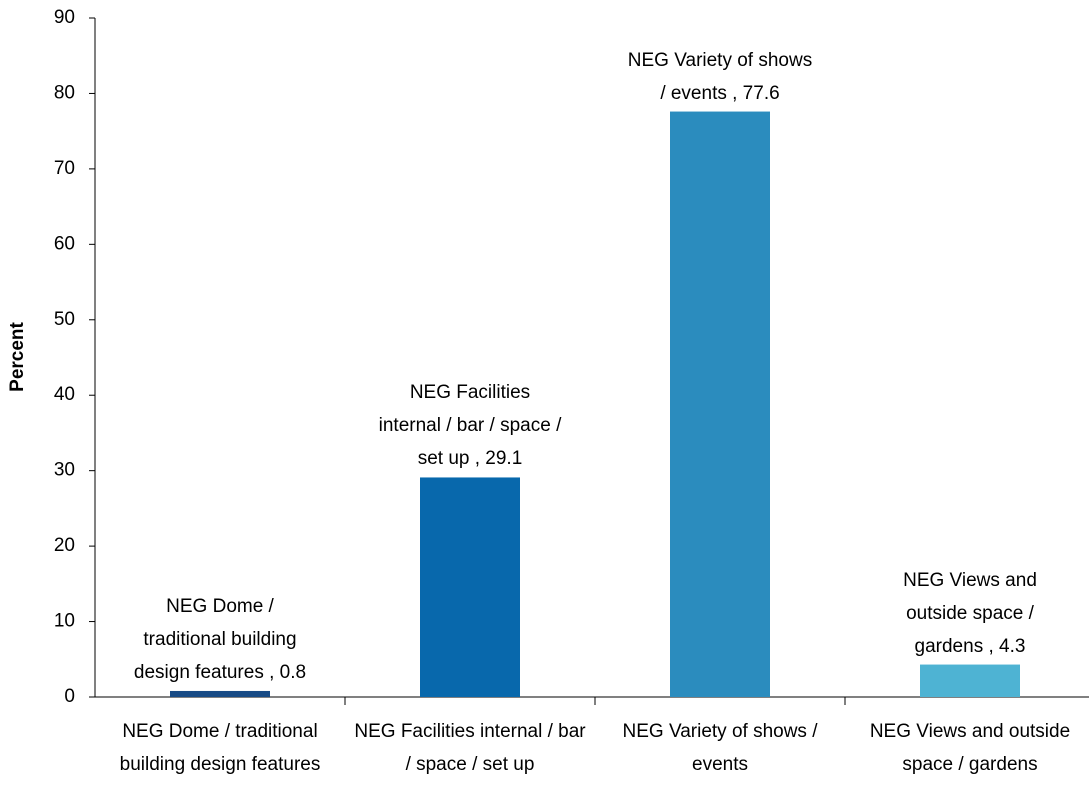 This screenshot has height=811, width=1089. What do you see at coordinates (64, 621) in the screenshot?
I see `y-tick-label: 10` at bounding box center [64, 621].